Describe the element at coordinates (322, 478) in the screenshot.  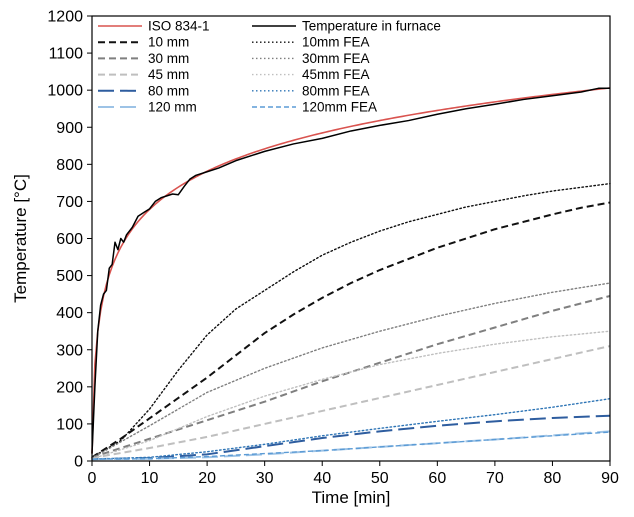
I see `x-tick-label: 40` at that location.